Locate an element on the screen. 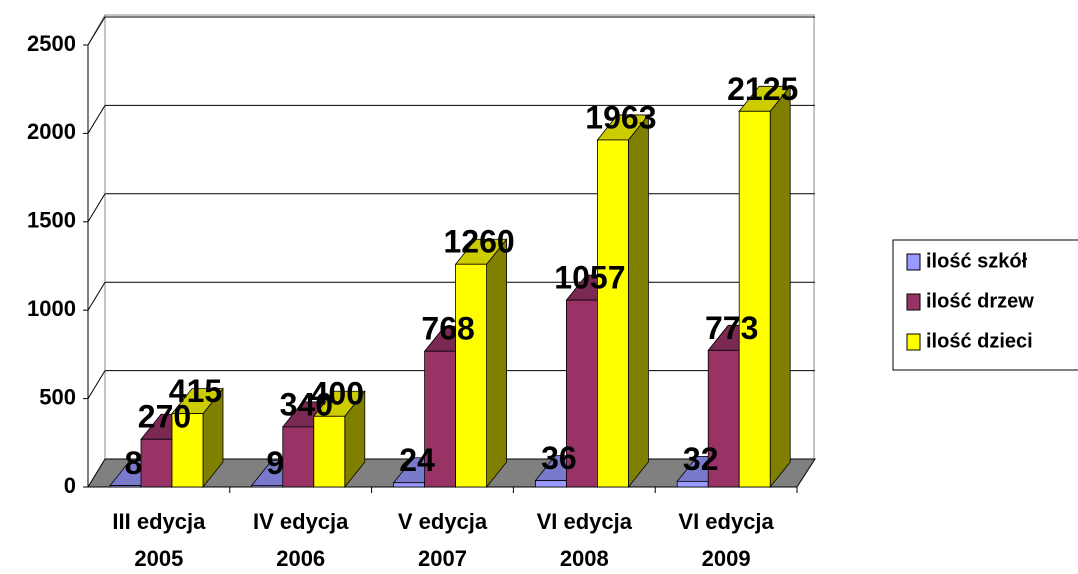 This screenshot has height=574, width=1078. y-tick-label: 500 is located at coordinates (57, 396).